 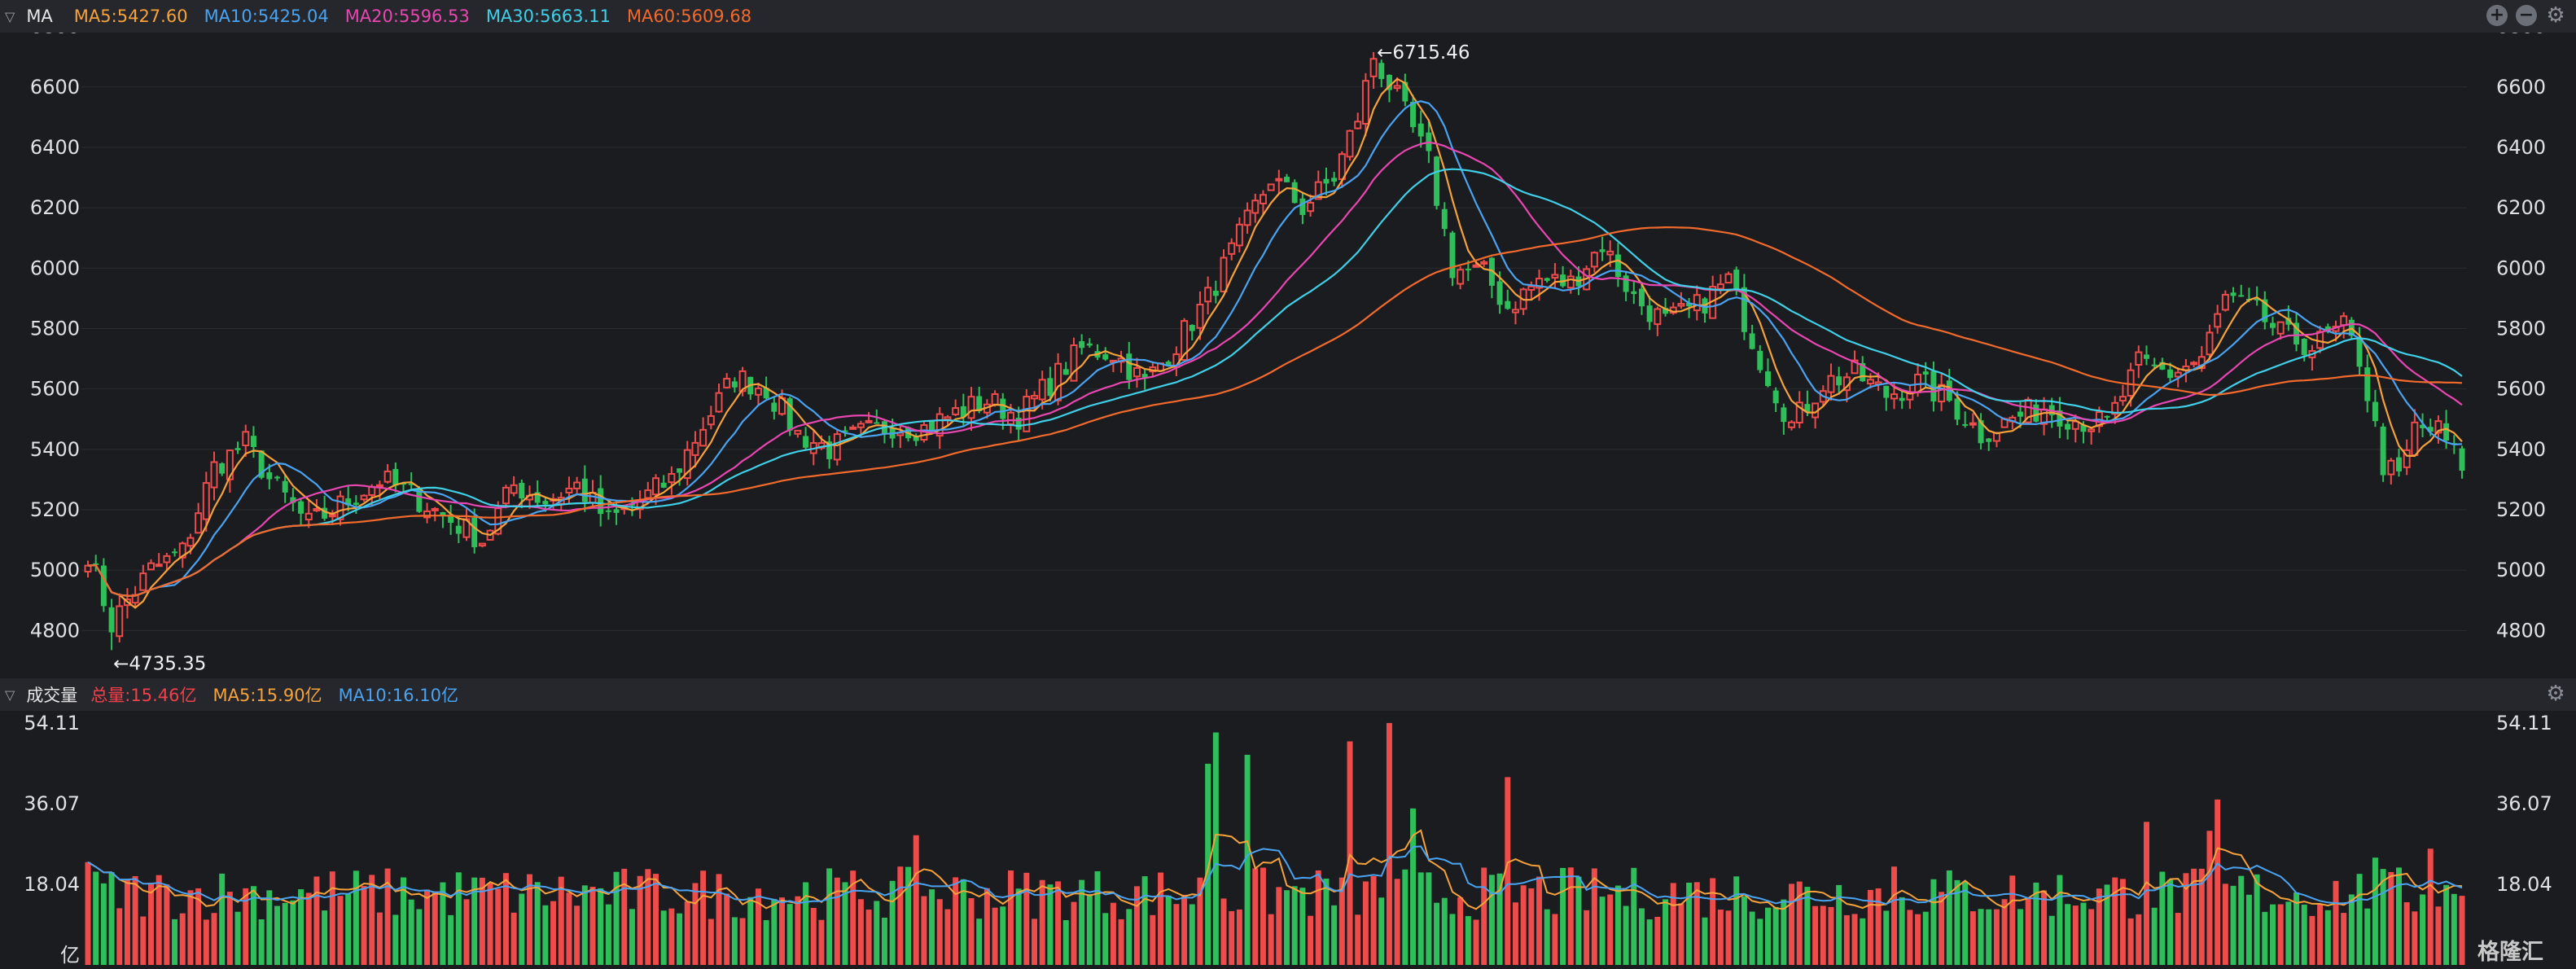 What do you see at coordinates (2497, 15) in the screenshot?
I see `plus-circle-icon: +` at bounding box center [2497, 15].